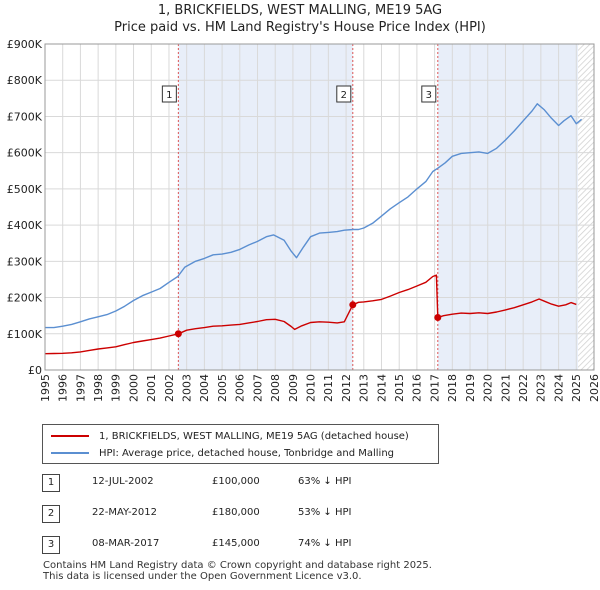  What do you see at coordinates (488, 388) in the screenshot?
I see `x-tick-label: 2020` at bounding box center [488, 388].